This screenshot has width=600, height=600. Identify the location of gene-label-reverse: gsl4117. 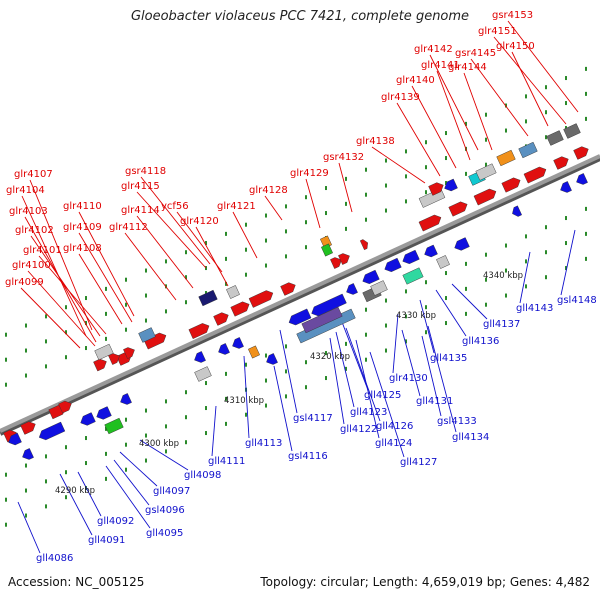
(313, 418).